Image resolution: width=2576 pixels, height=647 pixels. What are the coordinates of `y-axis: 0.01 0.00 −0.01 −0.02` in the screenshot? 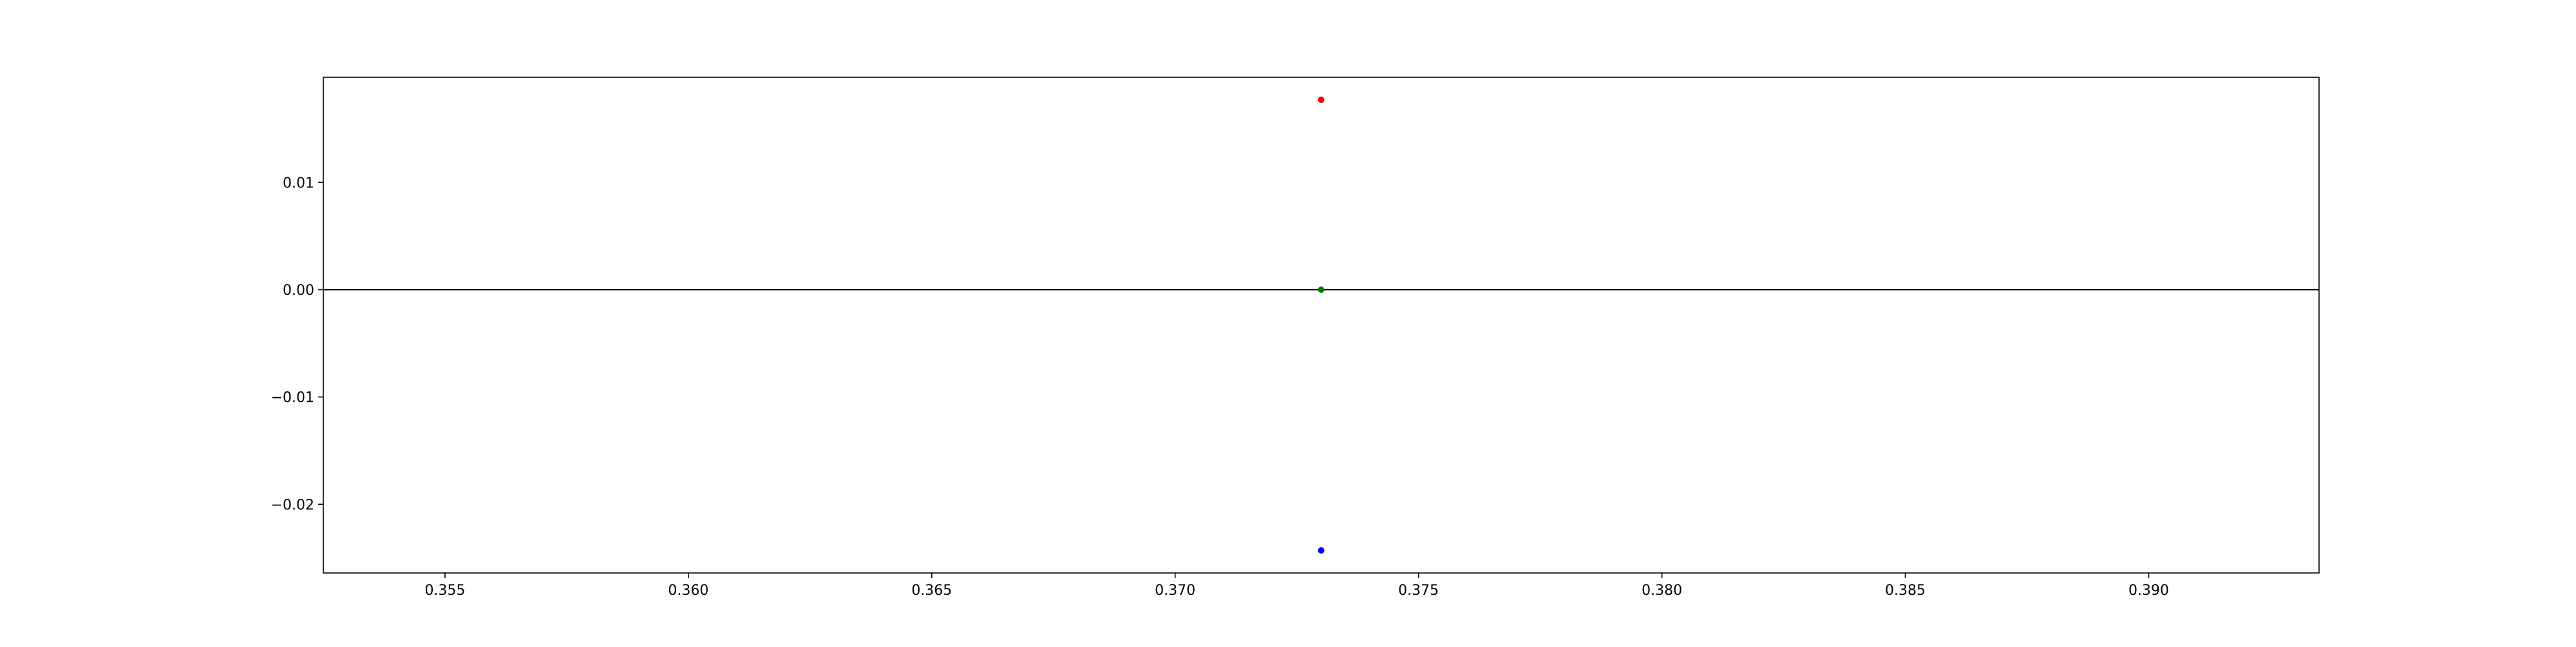 It's located at (297, 344).